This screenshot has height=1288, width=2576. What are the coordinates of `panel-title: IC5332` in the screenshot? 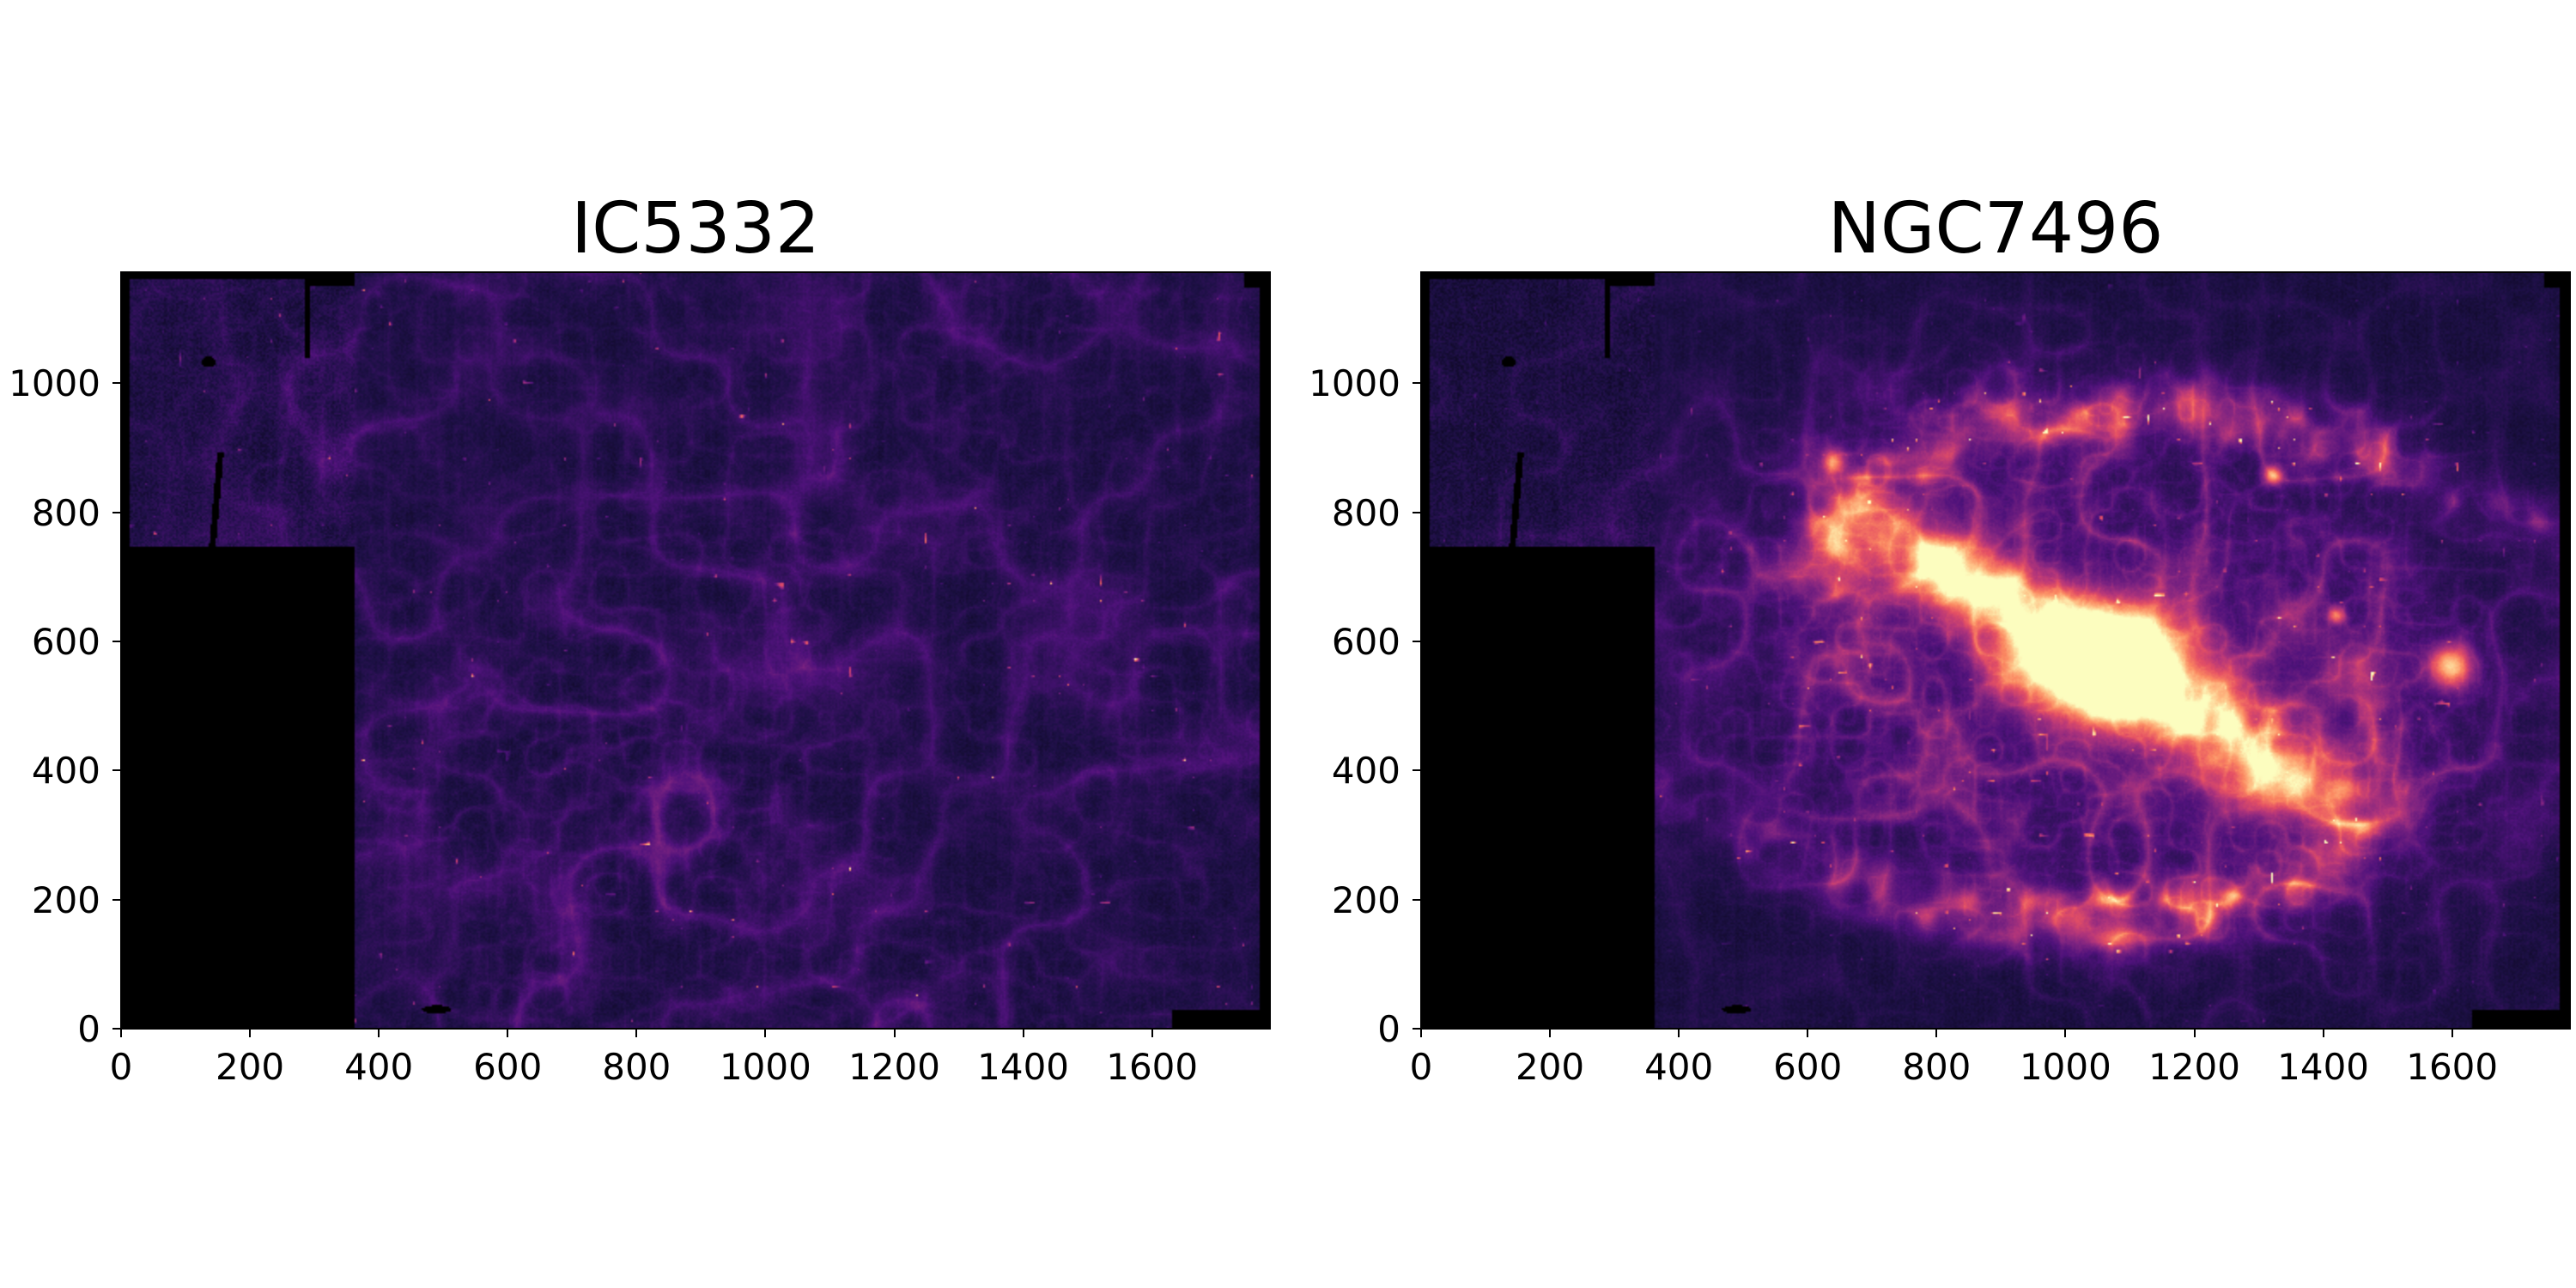 It's located at (695, 229).